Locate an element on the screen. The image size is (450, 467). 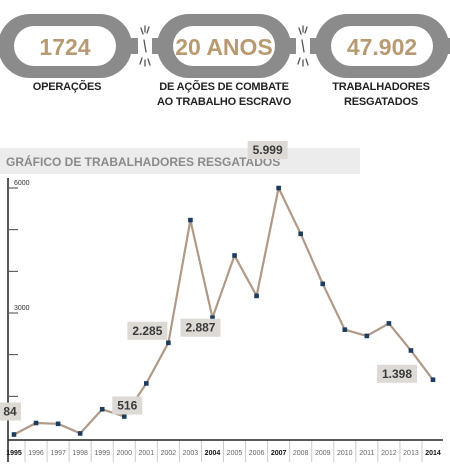
x-tick-label: 2009 is located at coordinates (323, 453).